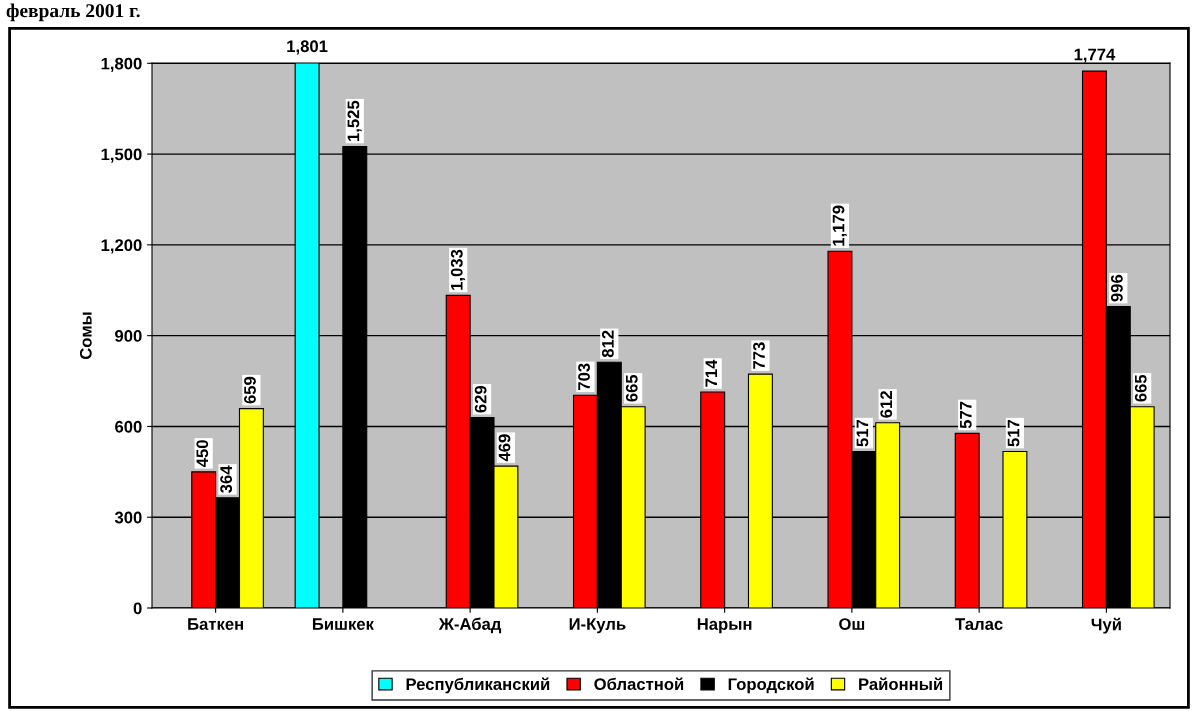  I want to click on legend-label: Республиканский, so click(478, 685).